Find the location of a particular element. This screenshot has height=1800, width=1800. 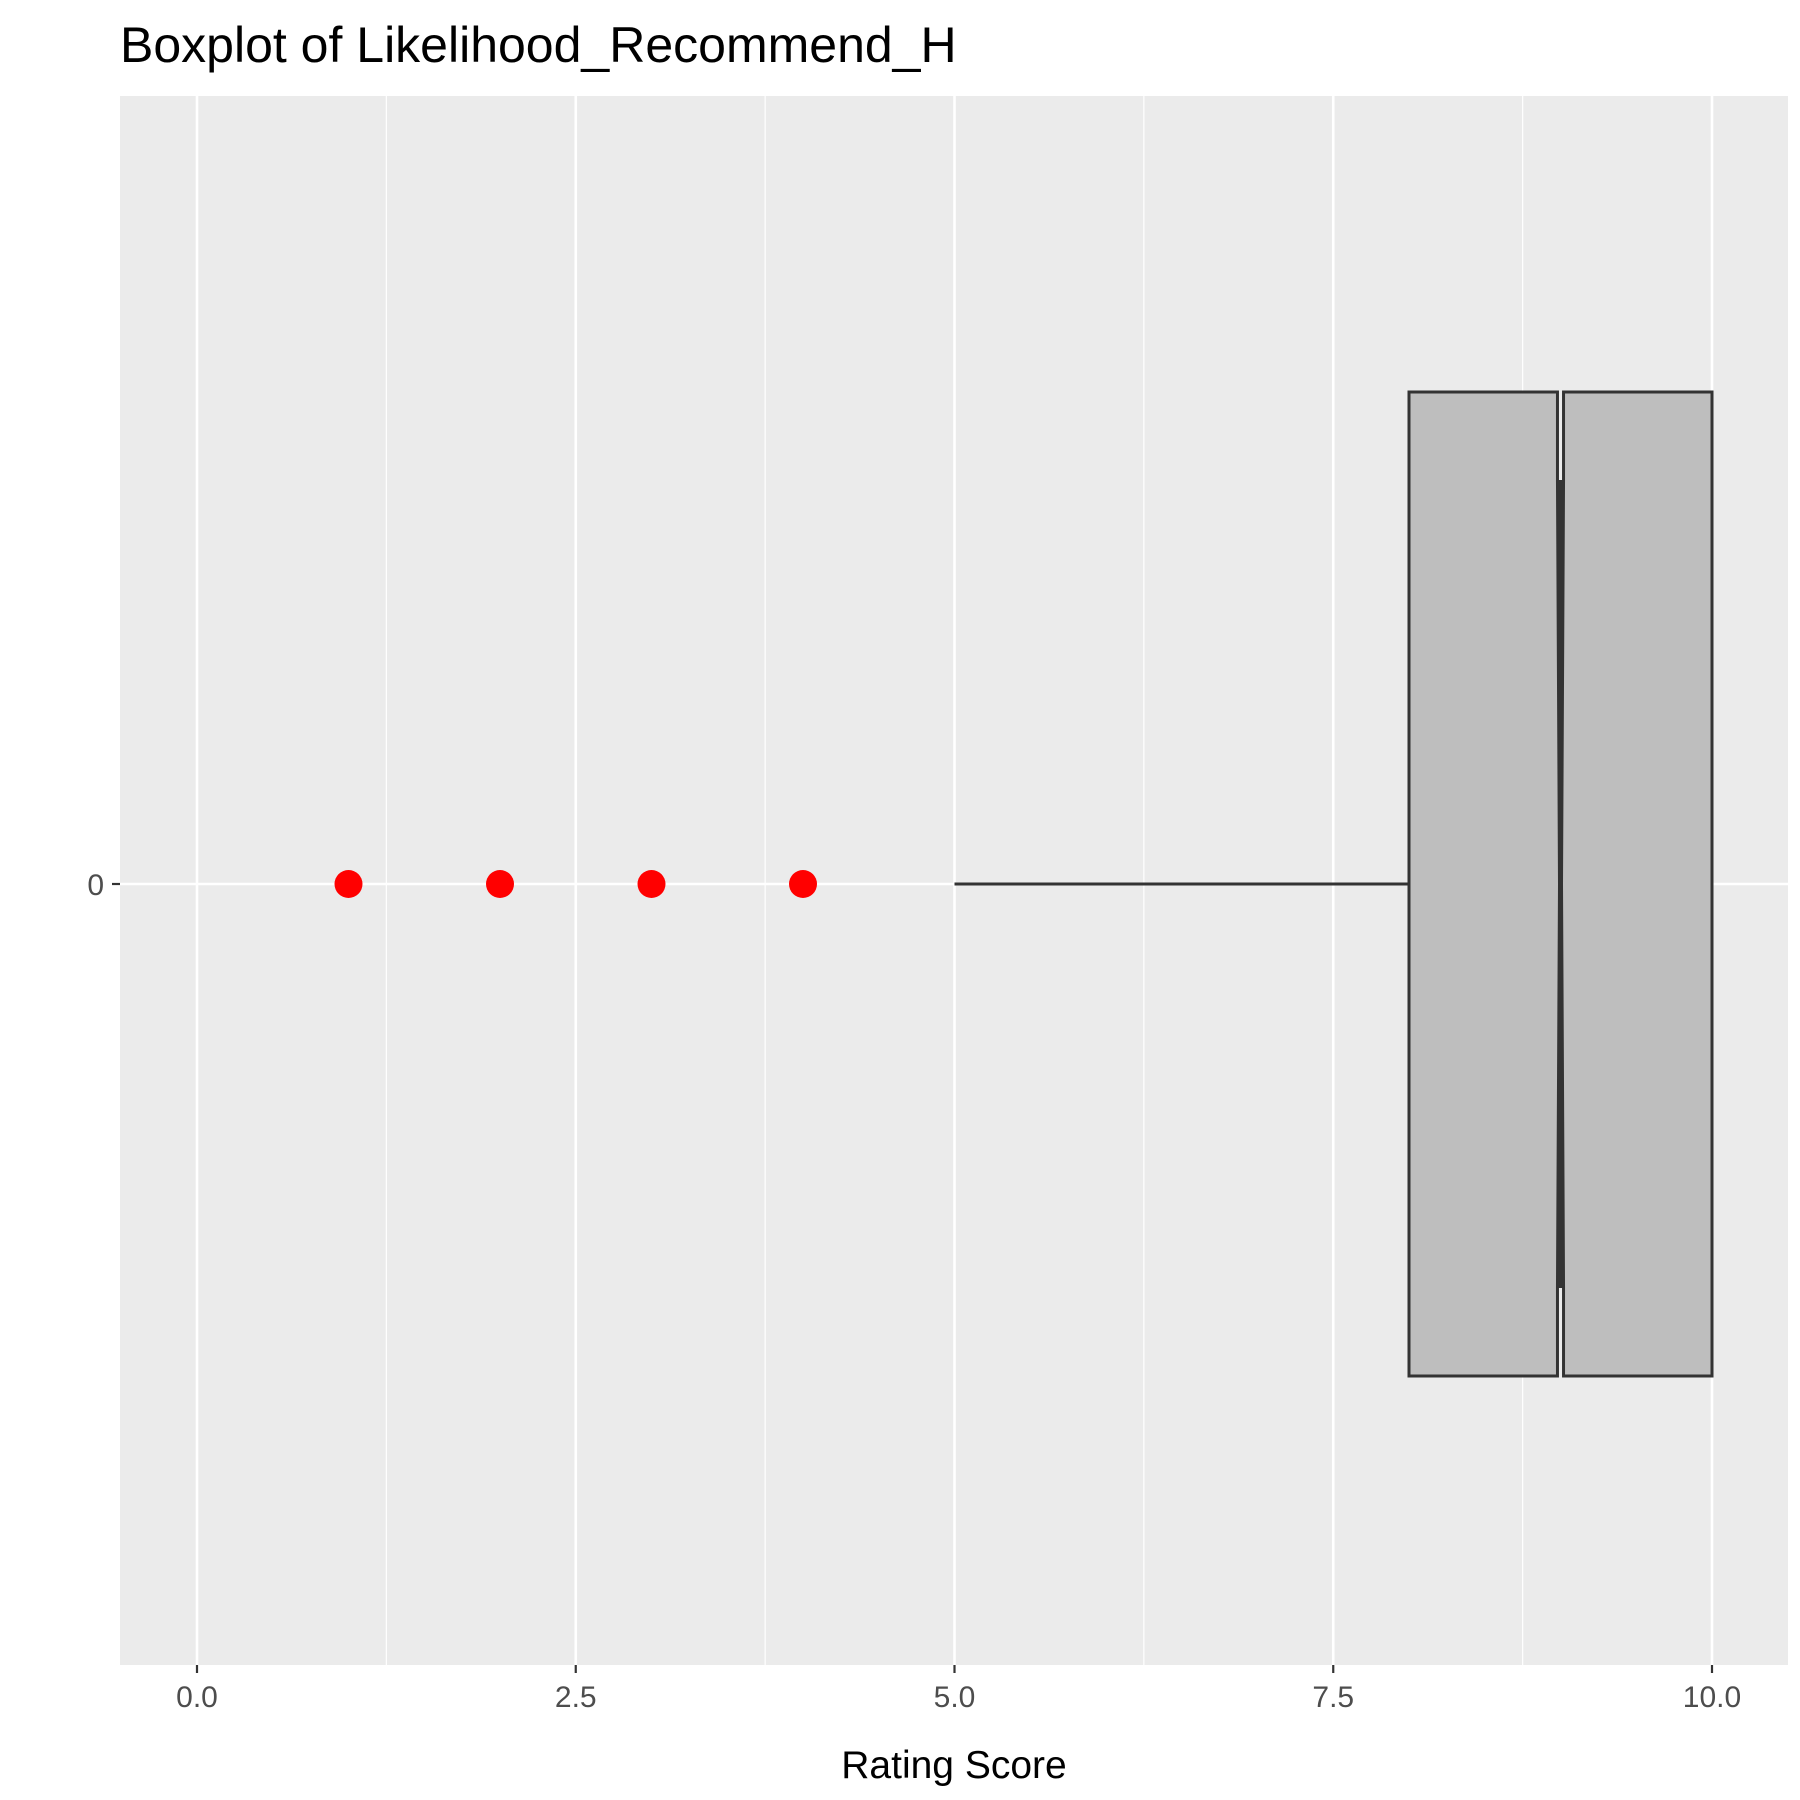

x-tick-label: 0.0 is located at coordinates (197, 1697).